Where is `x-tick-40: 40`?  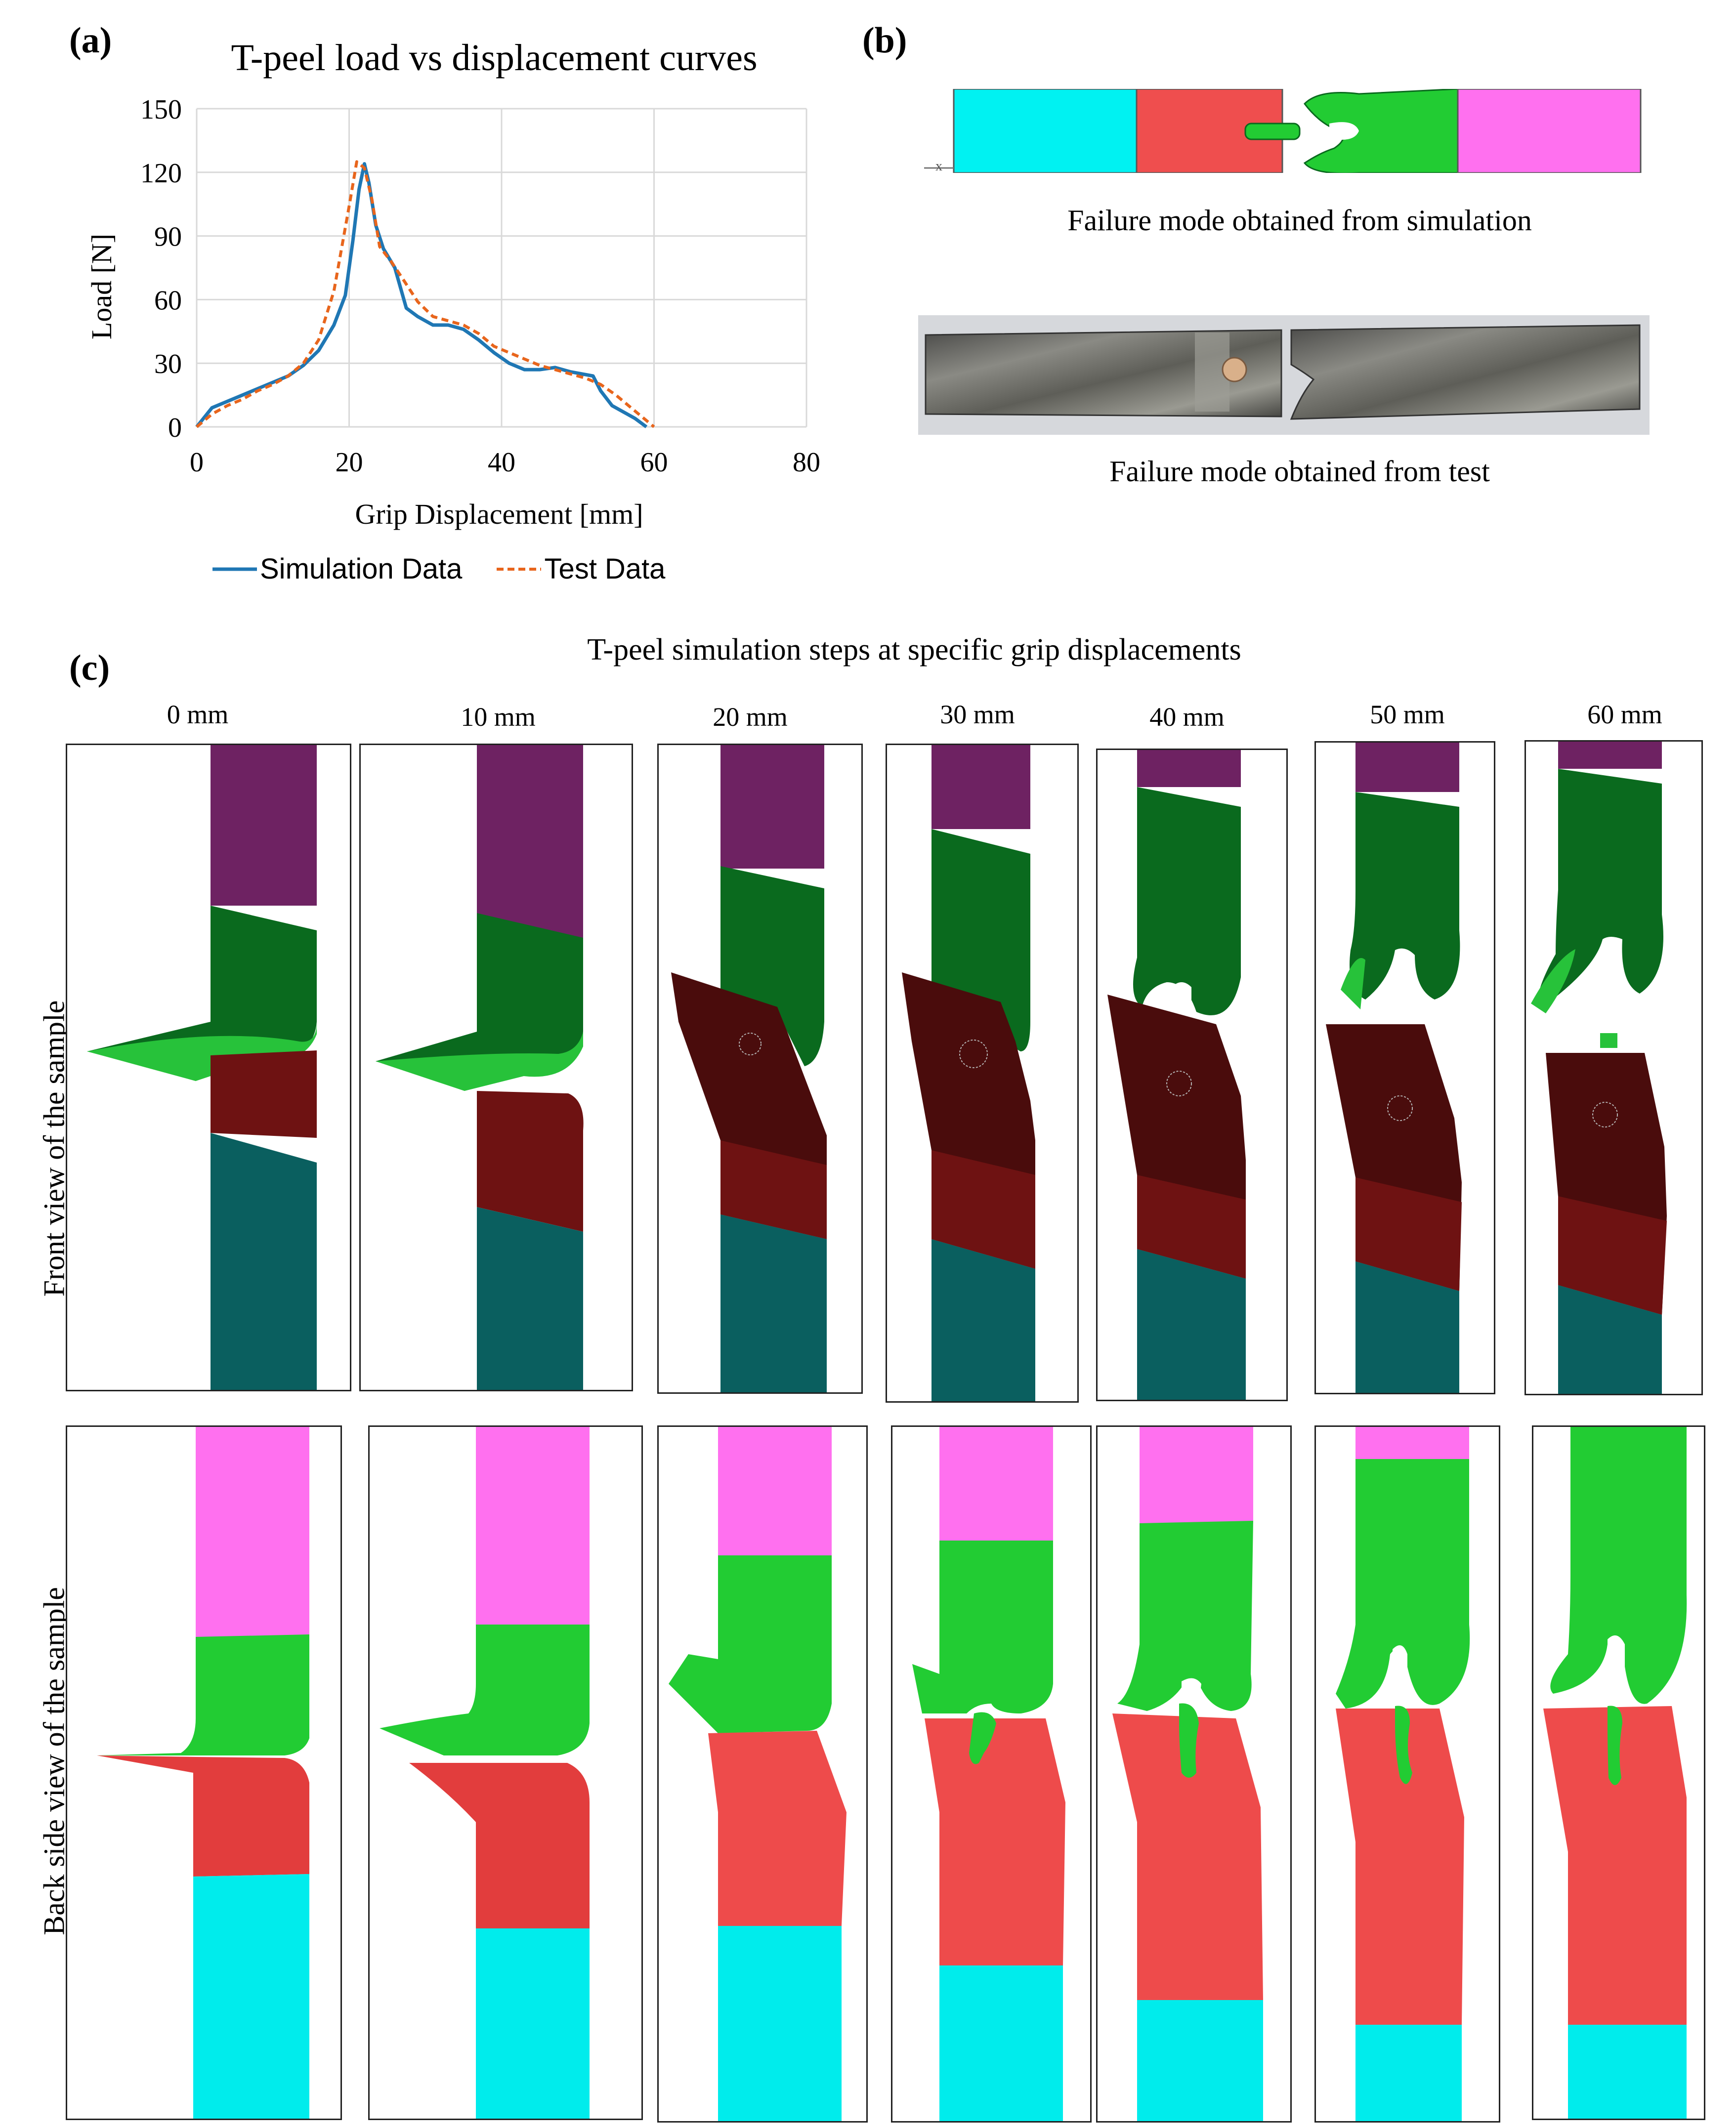 x-tick-40: 40 is located at coordinates (501, 462).